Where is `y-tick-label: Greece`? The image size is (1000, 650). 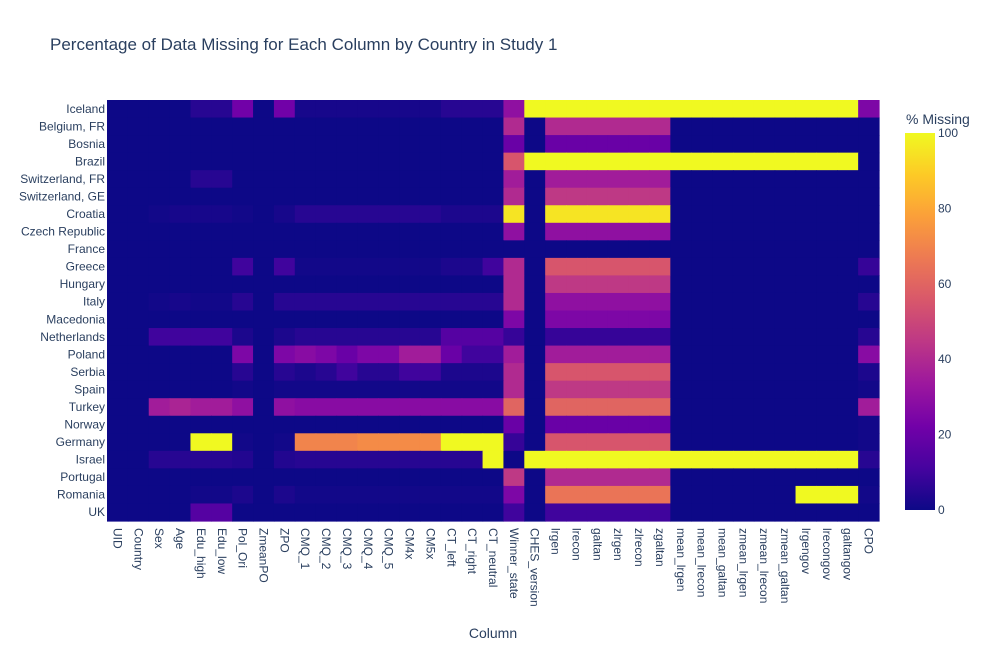
y-tick-label: Greece is located at coordinates (86, 267).